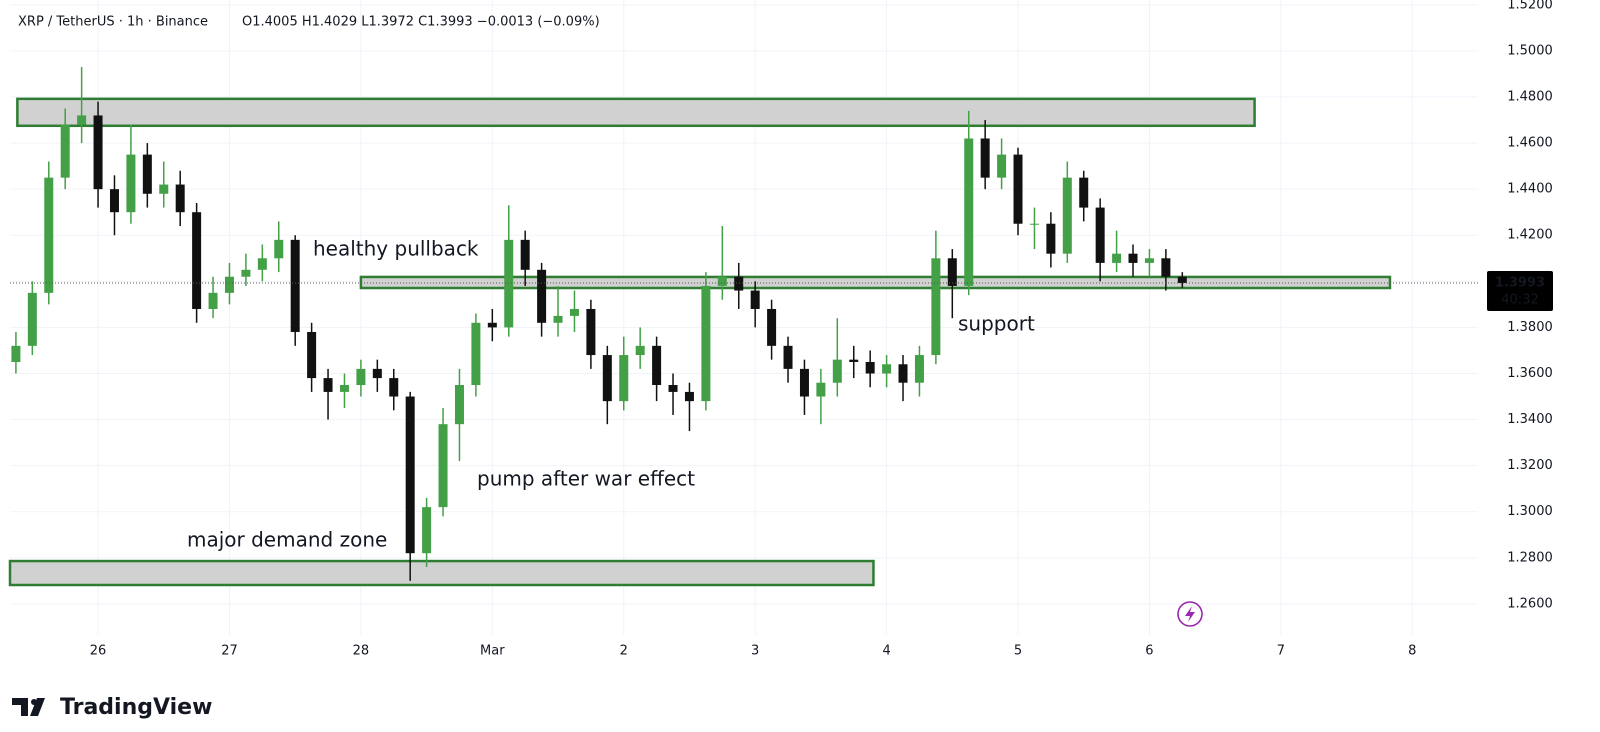  I want to click on y-tick-label: 1.3200, so click(1530, 465).